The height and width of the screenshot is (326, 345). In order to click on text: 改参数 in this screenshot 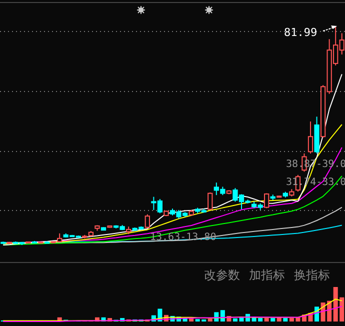, I will do `click(222, 275)`.